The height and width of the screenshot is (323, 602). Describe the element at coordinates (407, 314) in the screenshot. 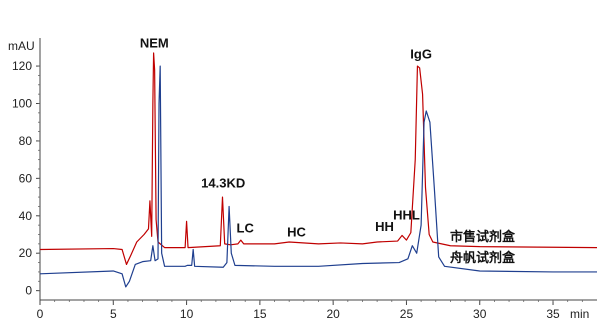

I see `x-tick-label: 25` at that location.